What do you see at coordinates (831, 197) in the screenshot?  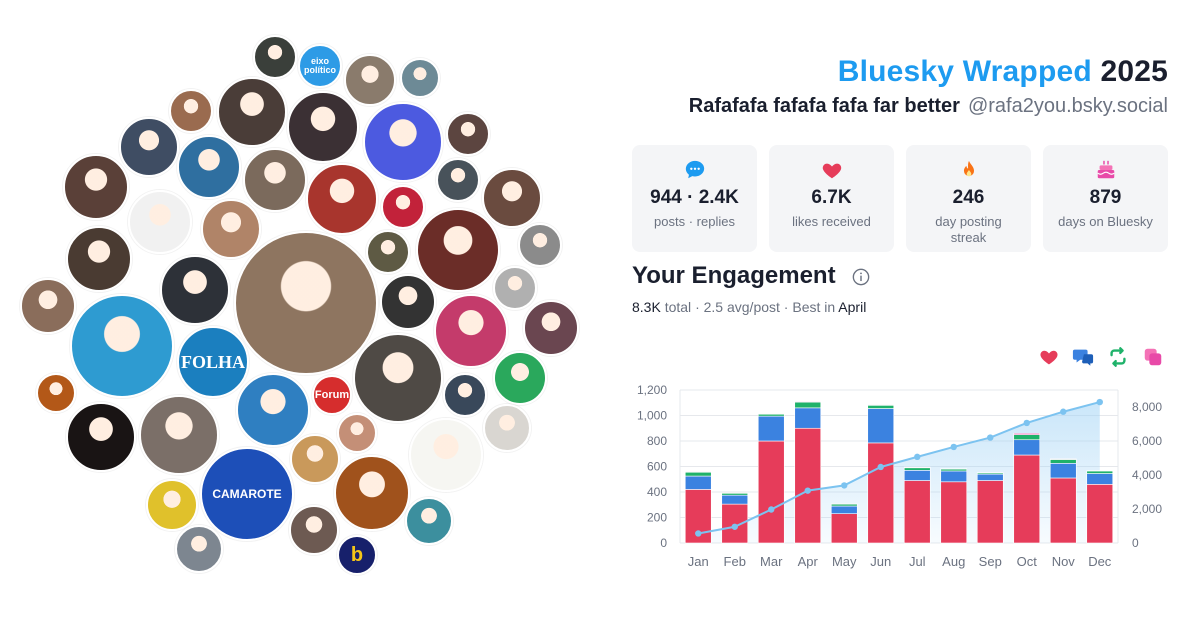 I see `stat-value: 6.7K` at bounding box center [831, 197].